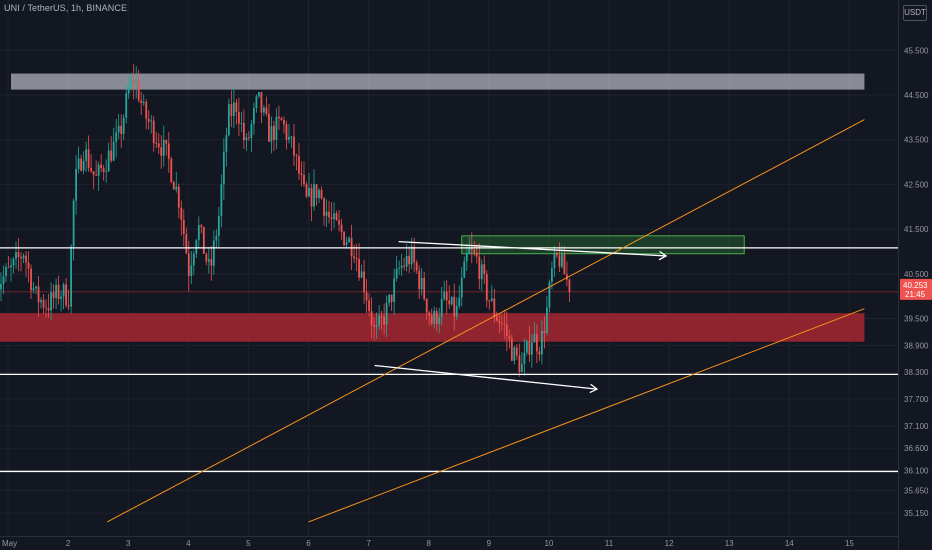 The width and height of the screenshot is (932, 550). I want to click on price-tick-label: 39.500, so click(916, 319).